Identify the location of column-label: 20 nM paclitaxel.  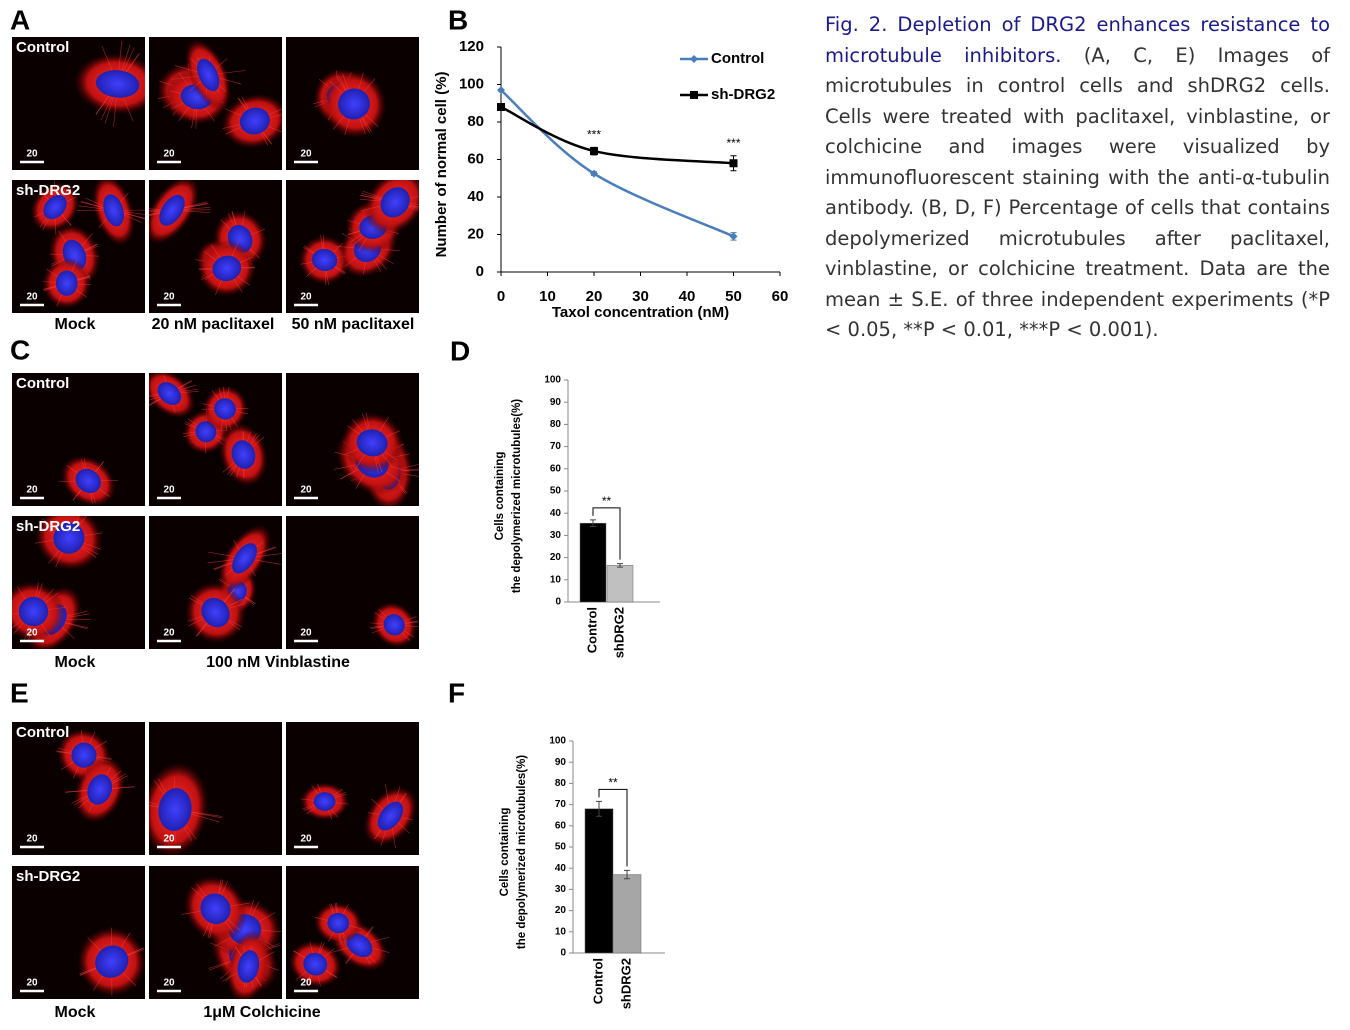
(213, 324).